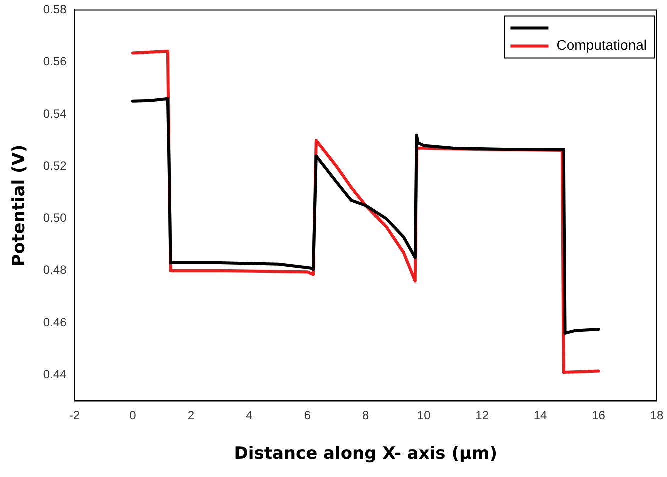 The height and width of the screenshot is (477, 667). I want to click on y-tick-label: 0.48, so click(55, 270).